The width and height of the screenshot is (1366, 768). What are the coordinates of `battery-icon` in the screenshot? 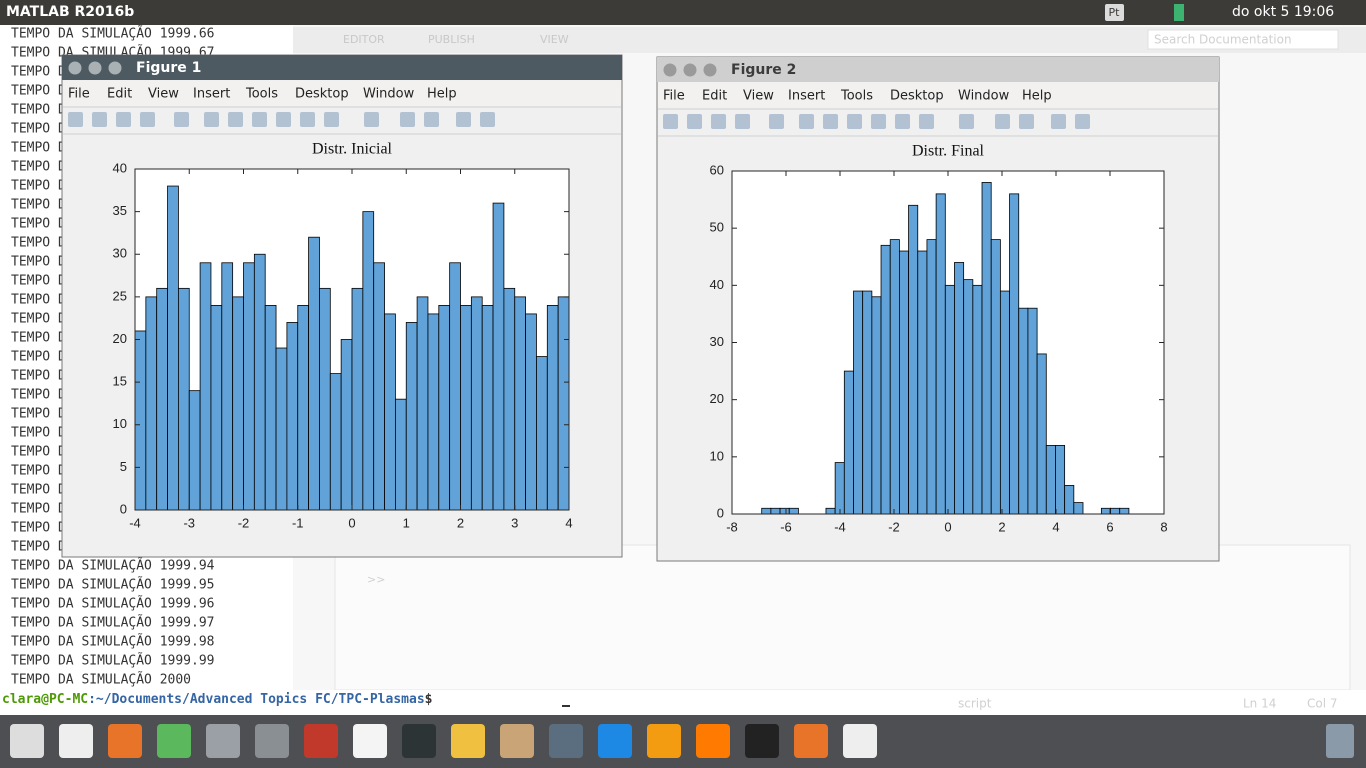 It's located at (1179, 12).